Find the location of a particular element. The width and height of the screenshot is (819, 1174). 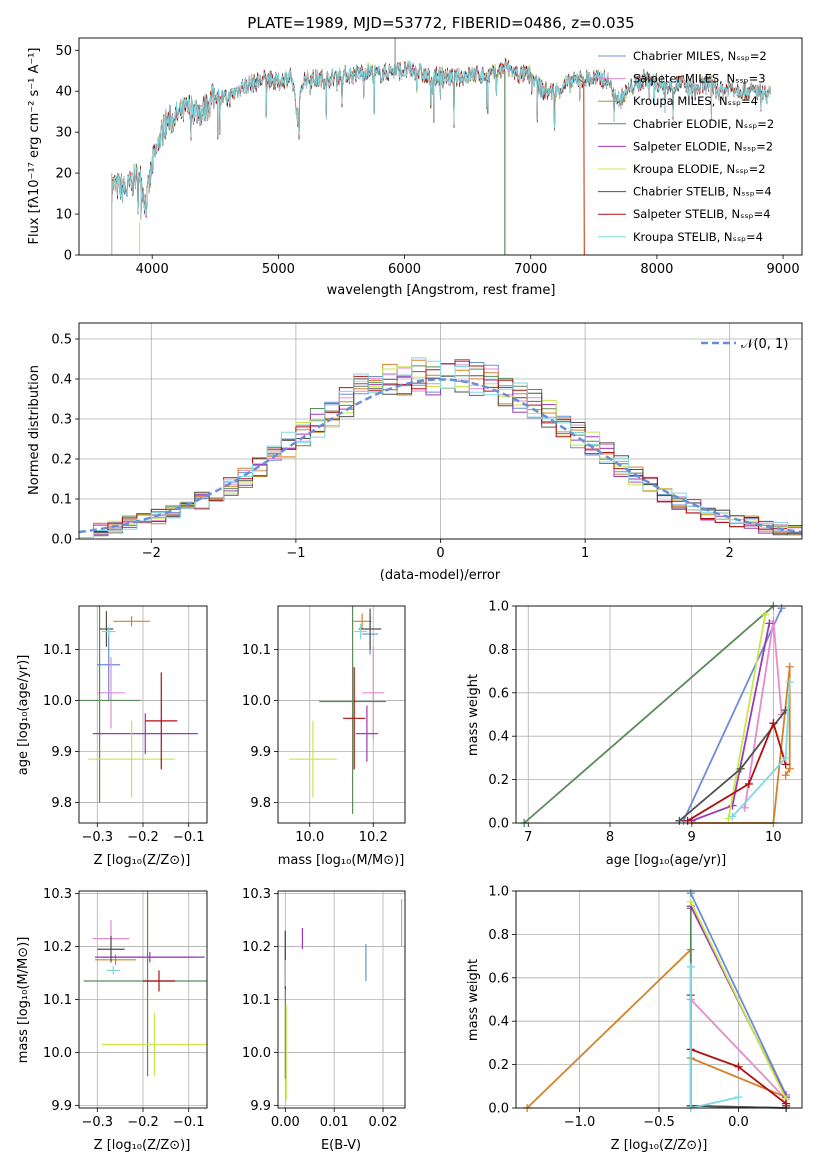

legend-label: Chabrier ELODIE, Nₛₛₚ=2 is located at coordinates (703, 124).